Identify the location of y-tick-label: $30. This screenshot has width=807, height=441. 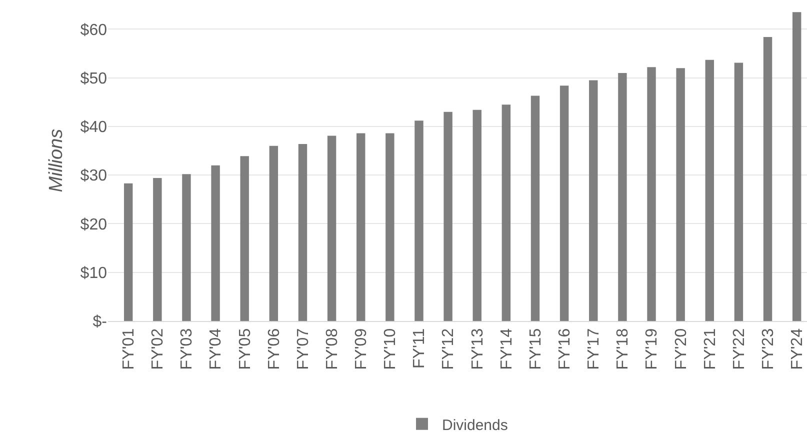
(94, 176).